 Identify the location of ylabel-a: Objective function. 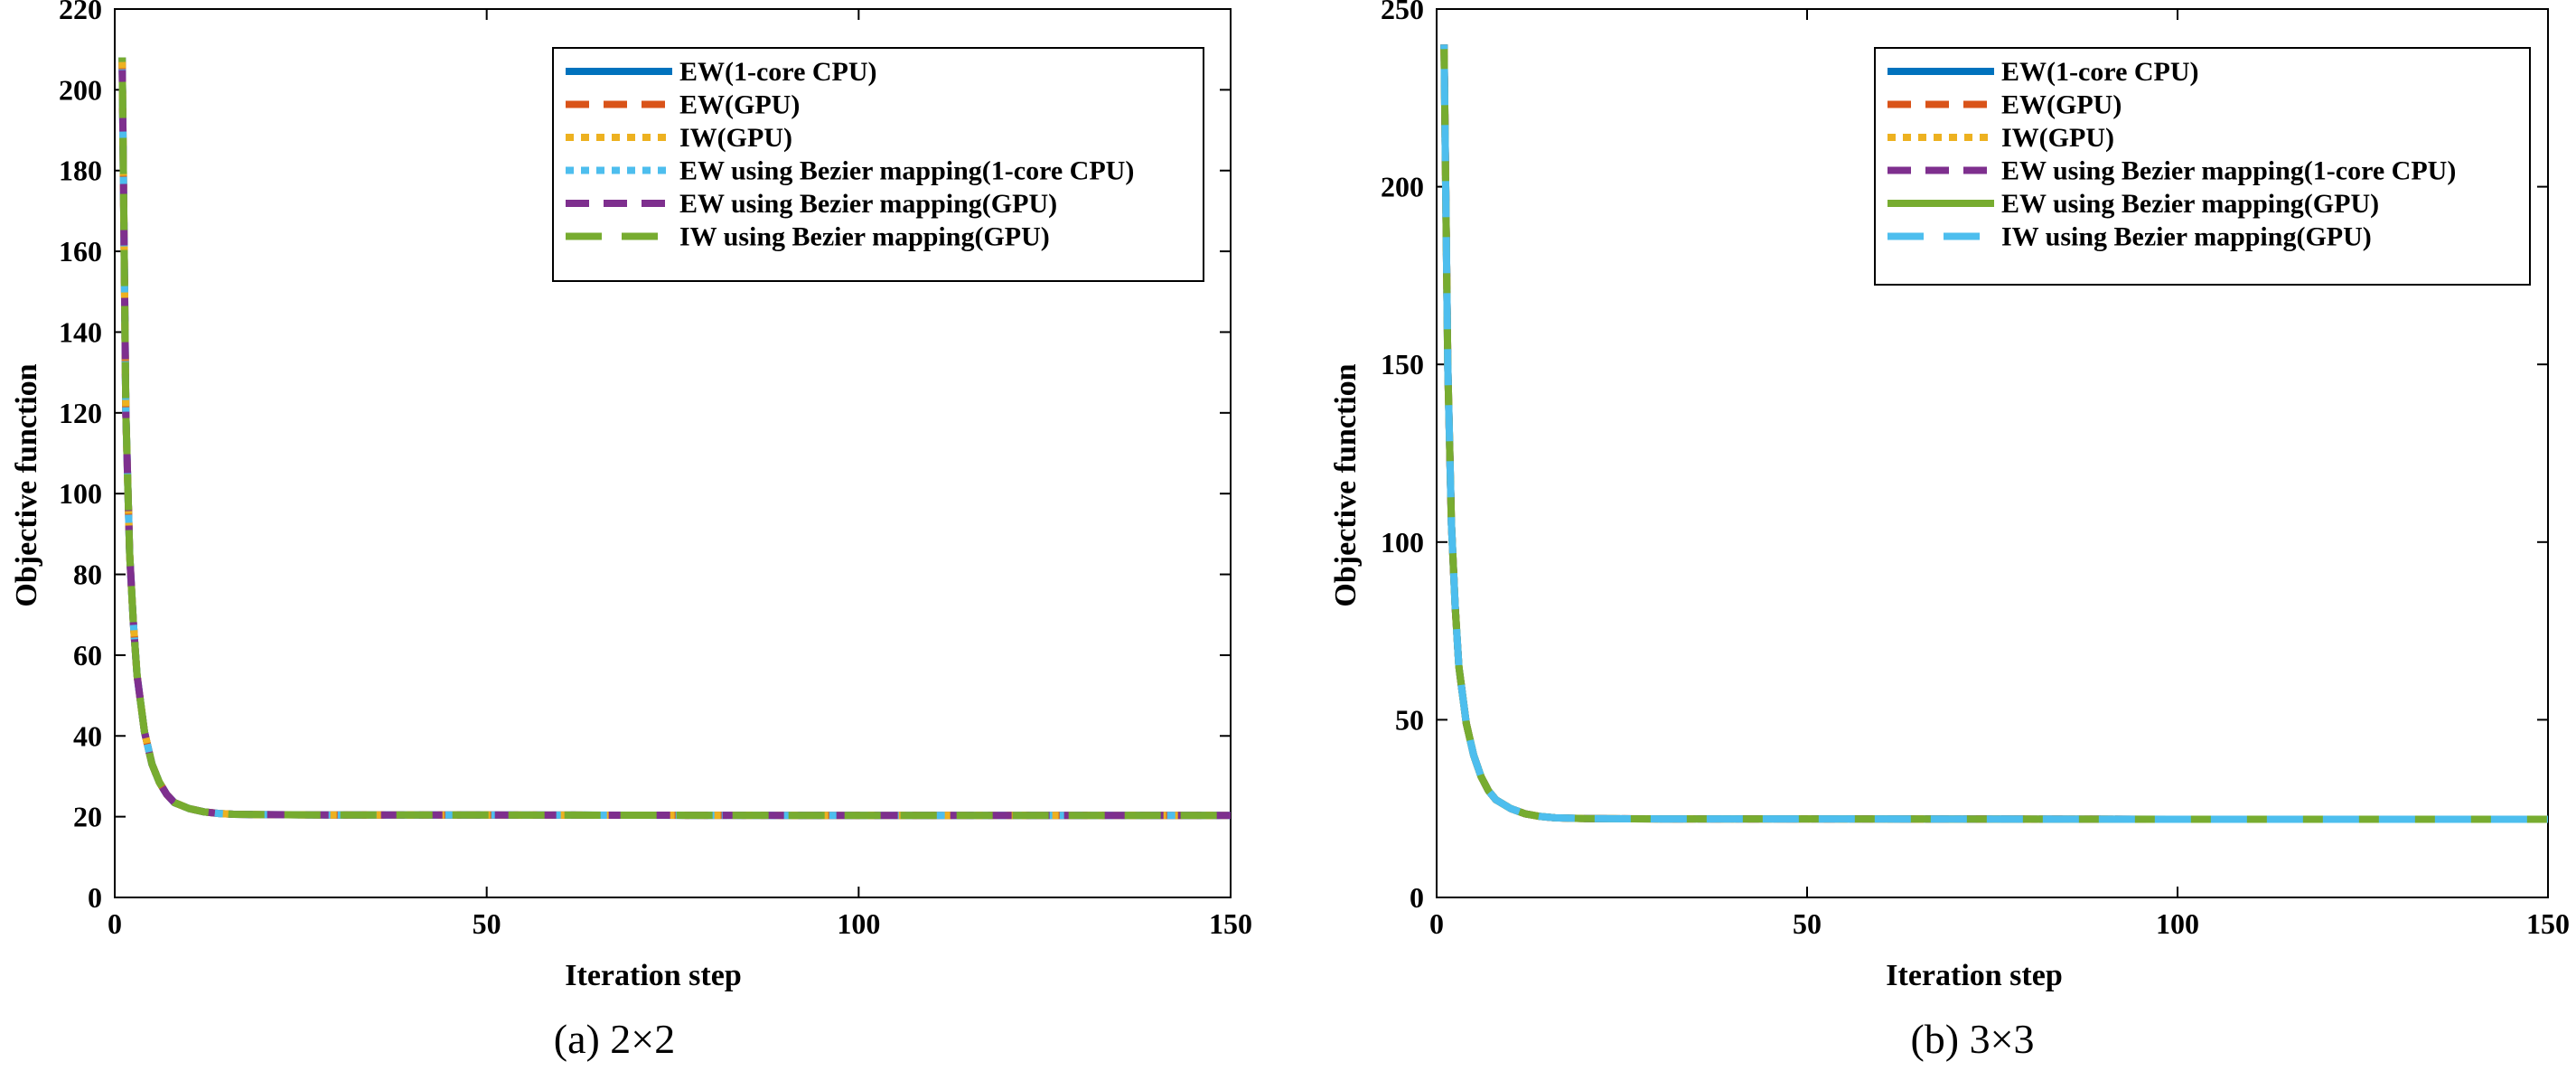
(26, 484).